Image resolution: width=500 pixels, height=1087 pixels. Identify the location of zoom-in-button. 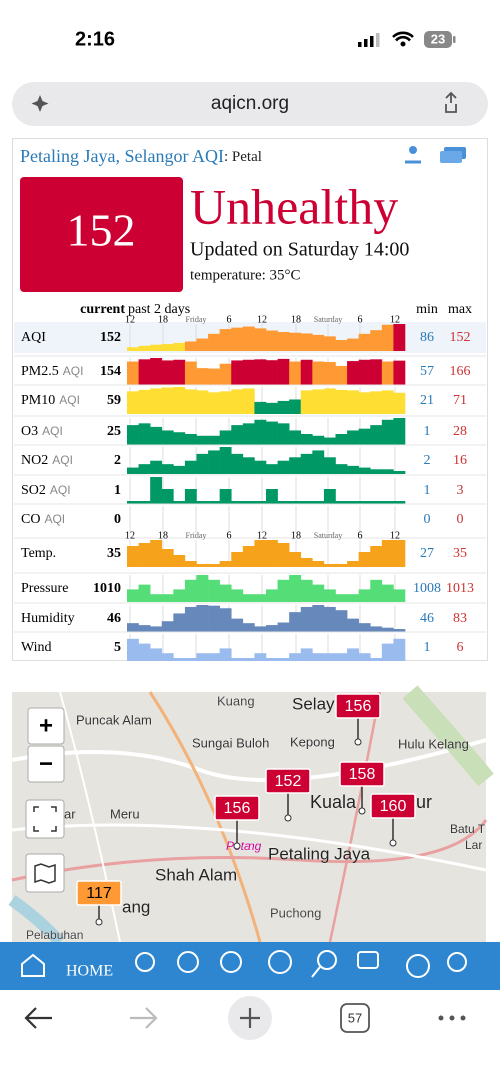
(46, 726).